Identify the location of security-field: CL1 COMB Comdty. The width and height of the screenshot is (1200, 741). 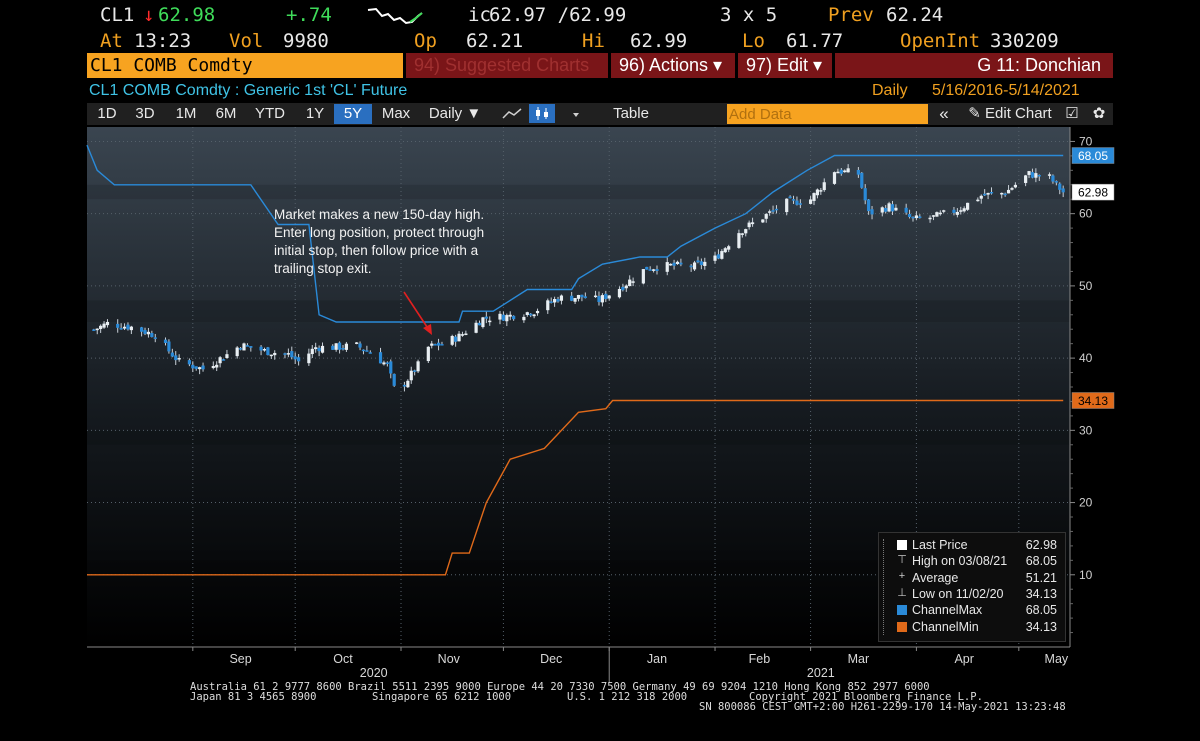
(245, 65).